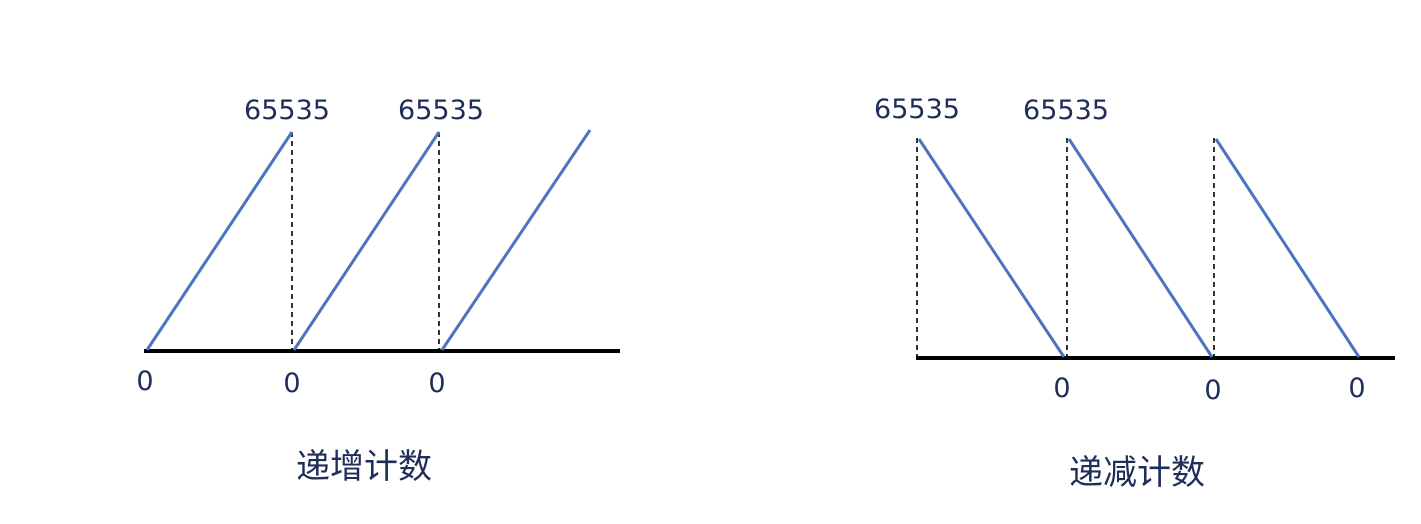  What do you see at coordinates (364, 467) in the screenshot?
I see `up-counting-caption: 递增计数` at bounding box center [364, 467].